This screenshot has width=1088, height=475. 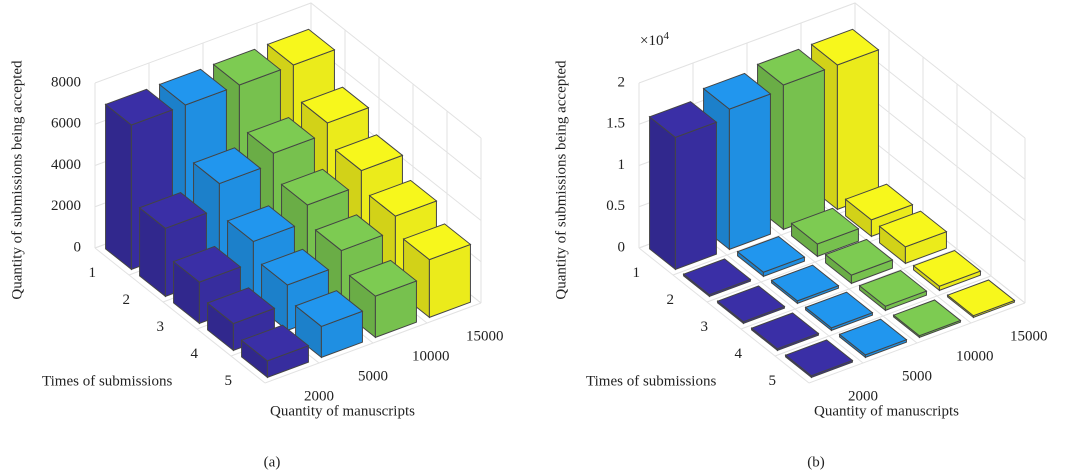 I want to click on z-multiplier-exponent: 4, so click(x=666, y=36).